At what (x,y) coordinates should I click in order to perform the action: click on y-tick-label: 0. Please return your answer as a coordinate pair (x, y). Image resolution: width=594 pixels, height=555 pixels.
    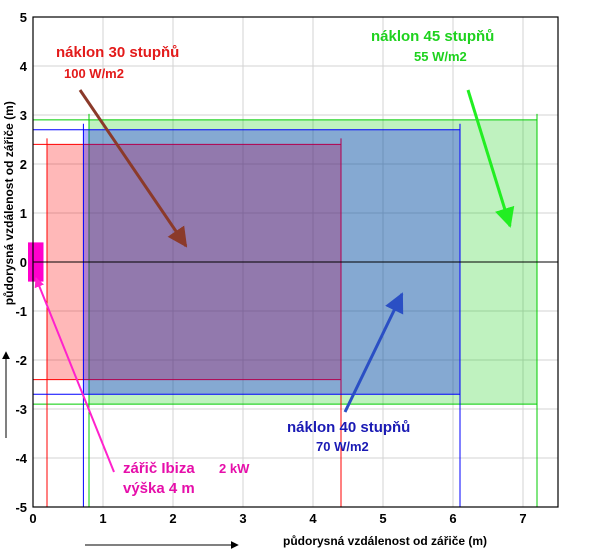
    Looking at the image, I should click on (23, 262).